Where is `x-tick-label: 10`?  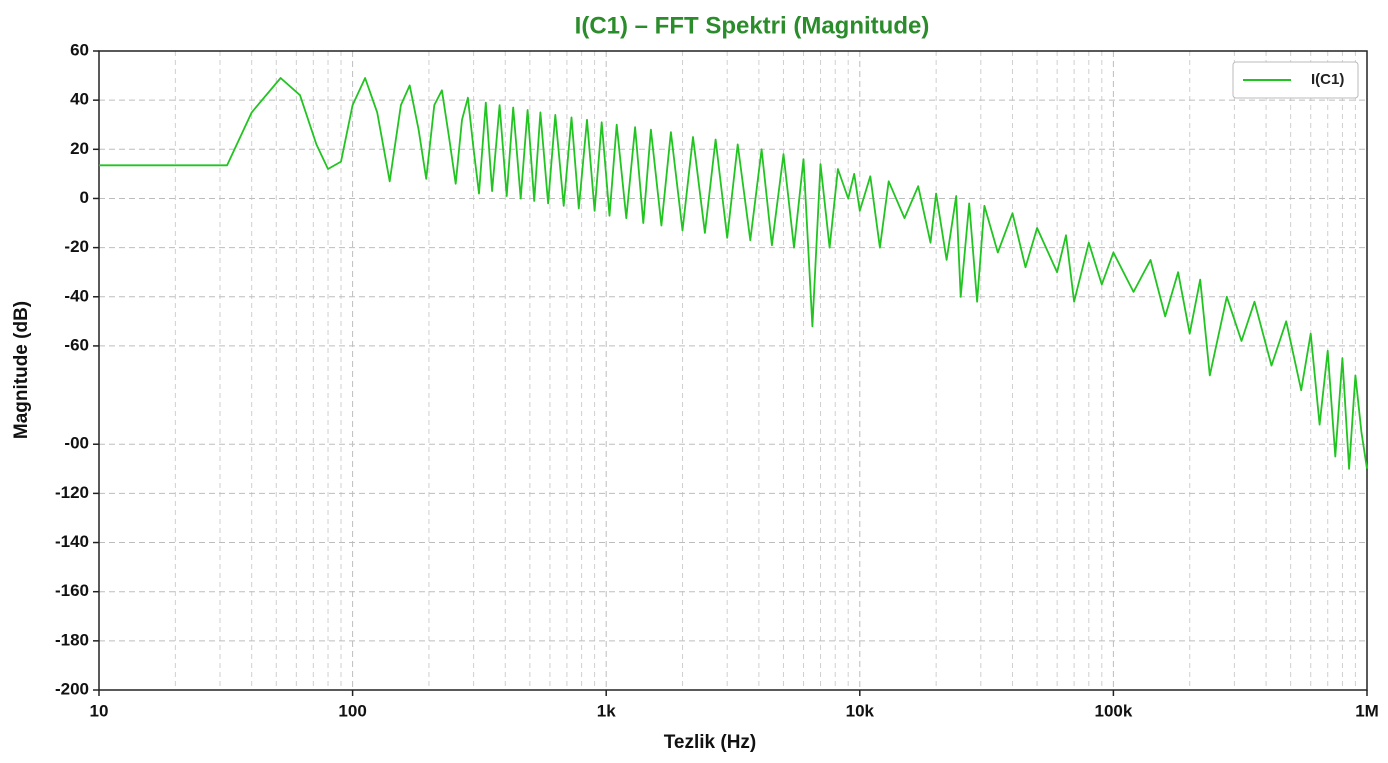 x-tick-label: 10 is located at coordinates (99, 710).